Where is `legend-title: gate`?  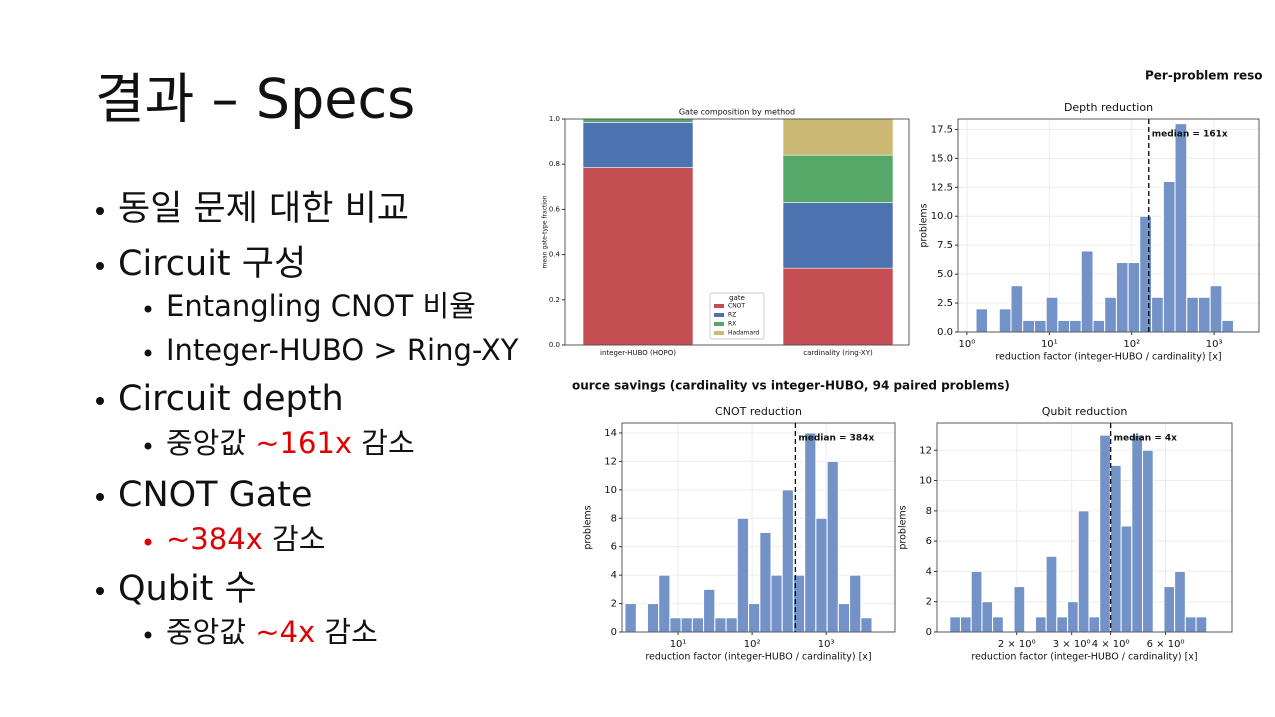 legend-title: gate is located at coordinates (737, 298).